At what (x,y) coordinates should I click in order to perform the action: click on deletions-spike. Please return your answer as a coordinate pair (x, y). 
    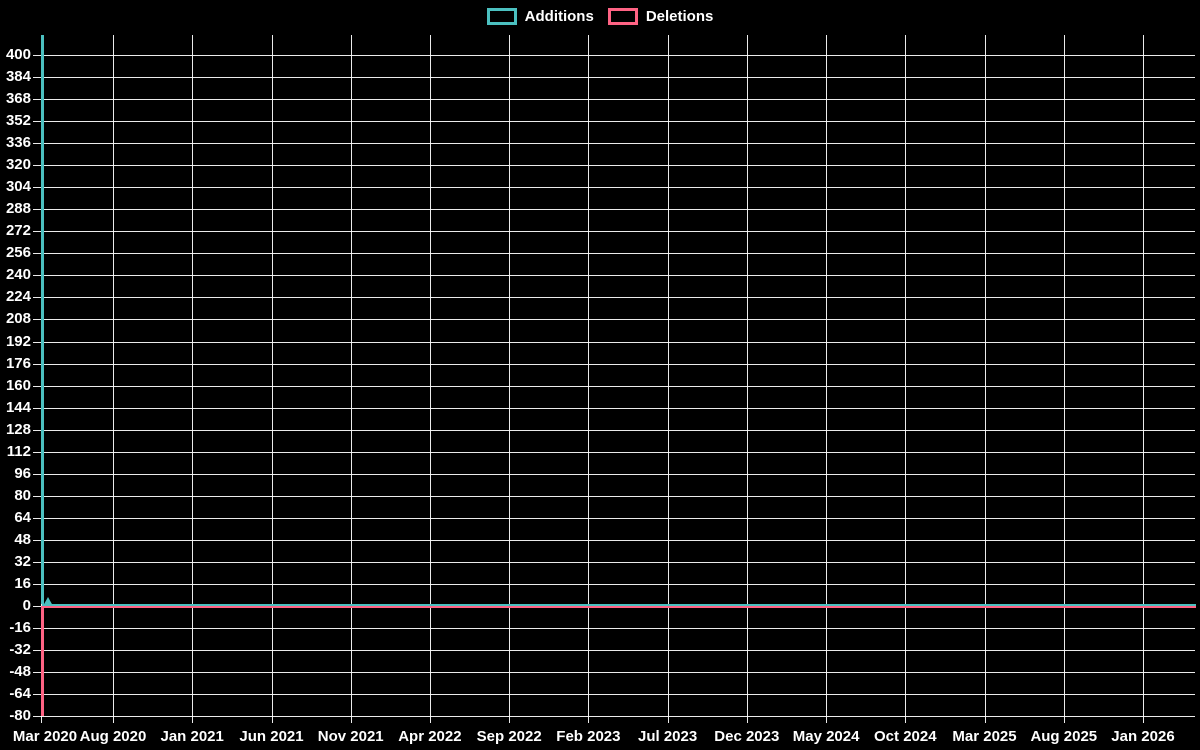
    Looking at the image, I should click on (42, 661).